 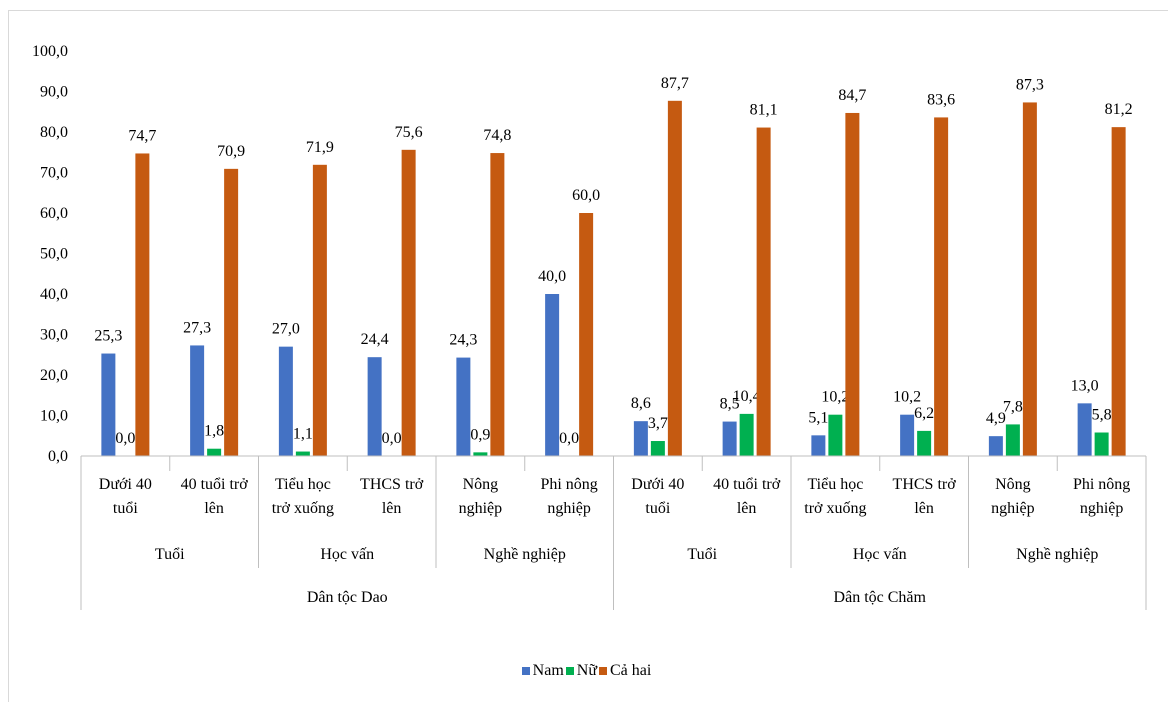 What do you see at coordinates (58, 456) in the screenshot?
I see `y-tick-label: 0,0` at bounding box center [58, 456].